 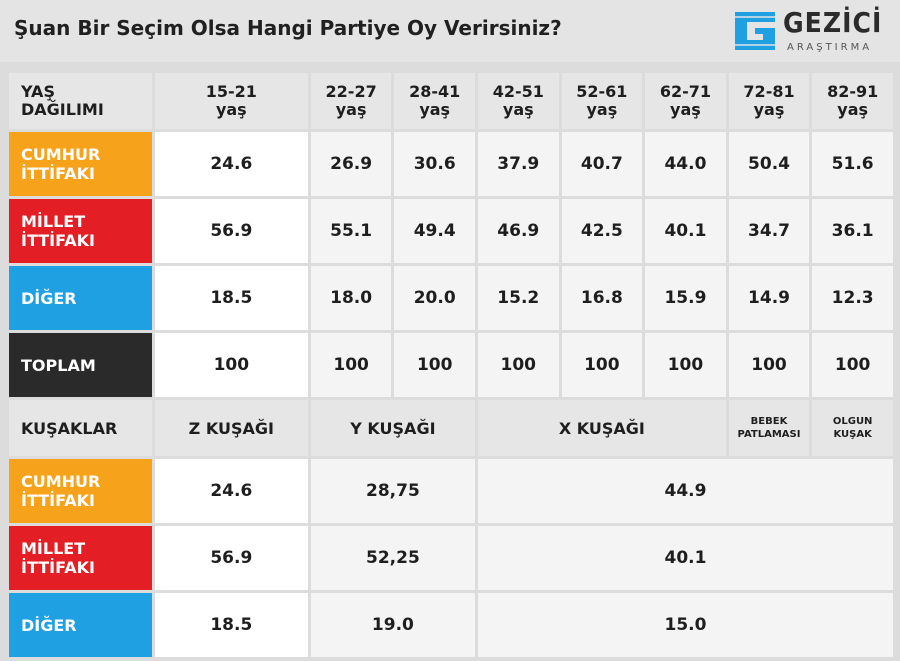 I want to click on gezici-g-icon, so click(x=755, y=31).